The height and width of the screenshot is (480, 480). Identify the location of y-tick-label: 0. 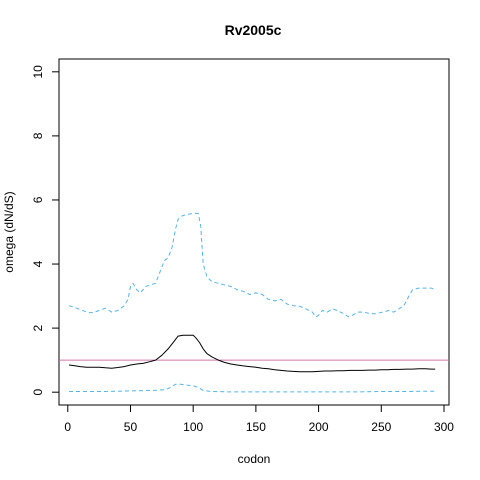
(38, 392).